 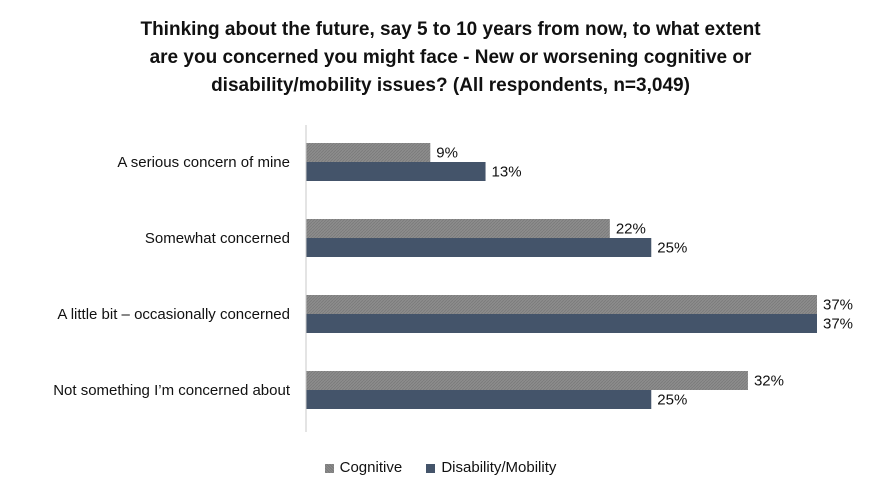 I want to click on category-label-a-serious-concern-of-mine: A serious concern of mine, so click(x=203, y=162).